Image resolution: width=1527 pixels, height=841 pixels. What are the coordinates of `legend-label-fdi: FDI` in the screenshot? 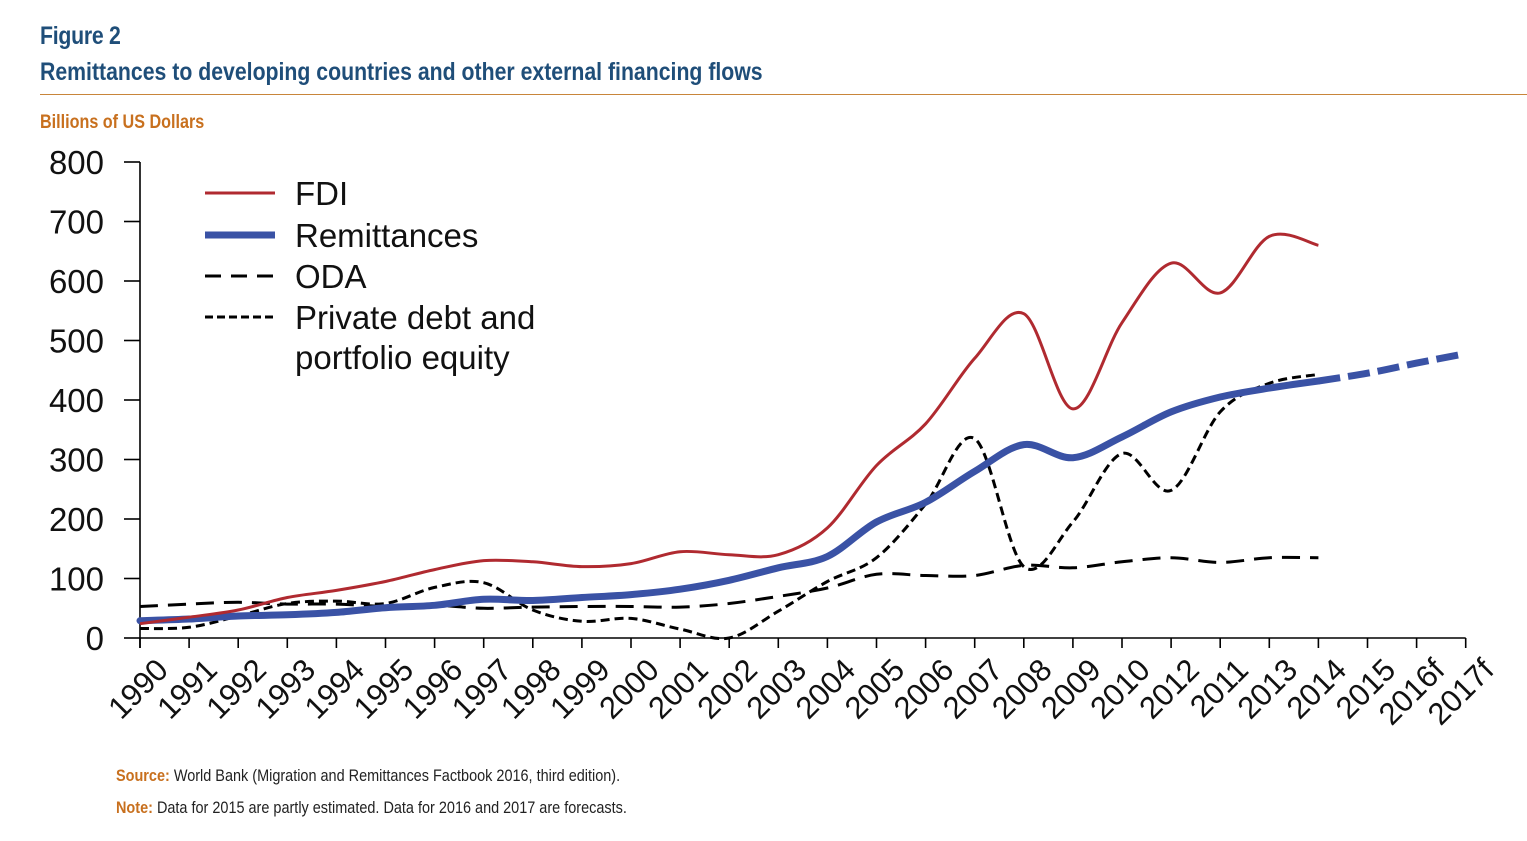 It's located at (321, 193).